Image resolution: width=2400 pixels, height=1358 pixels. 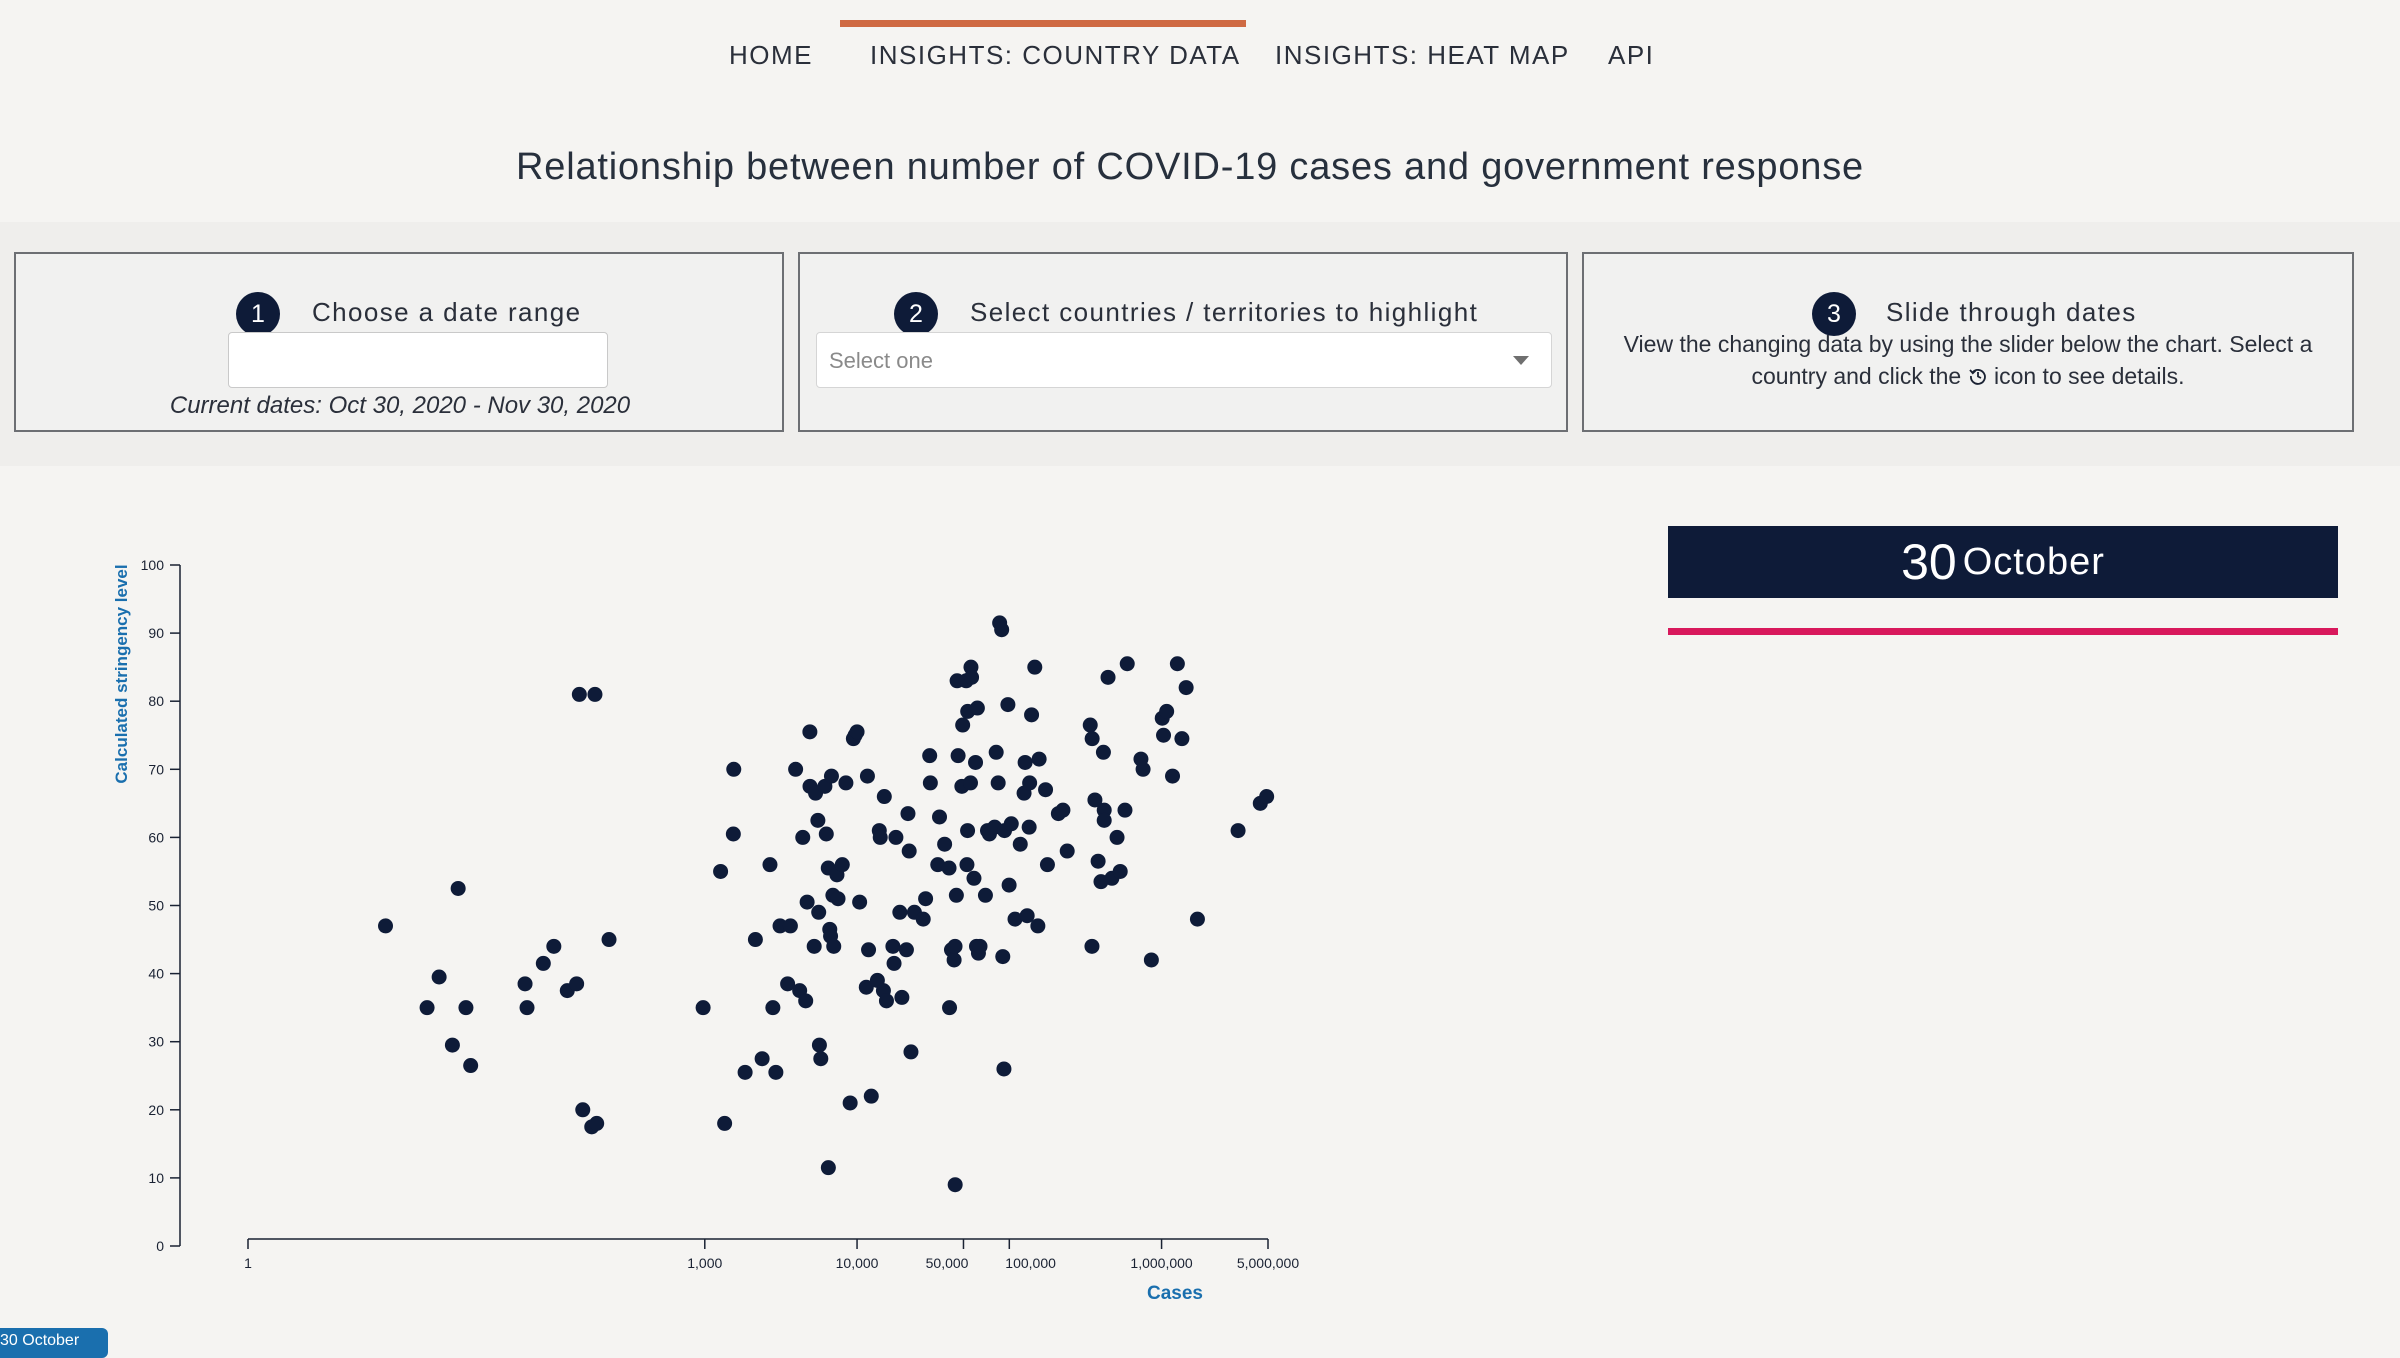 I want to click on nav-item-api: API, so click(x=1631, y=55).